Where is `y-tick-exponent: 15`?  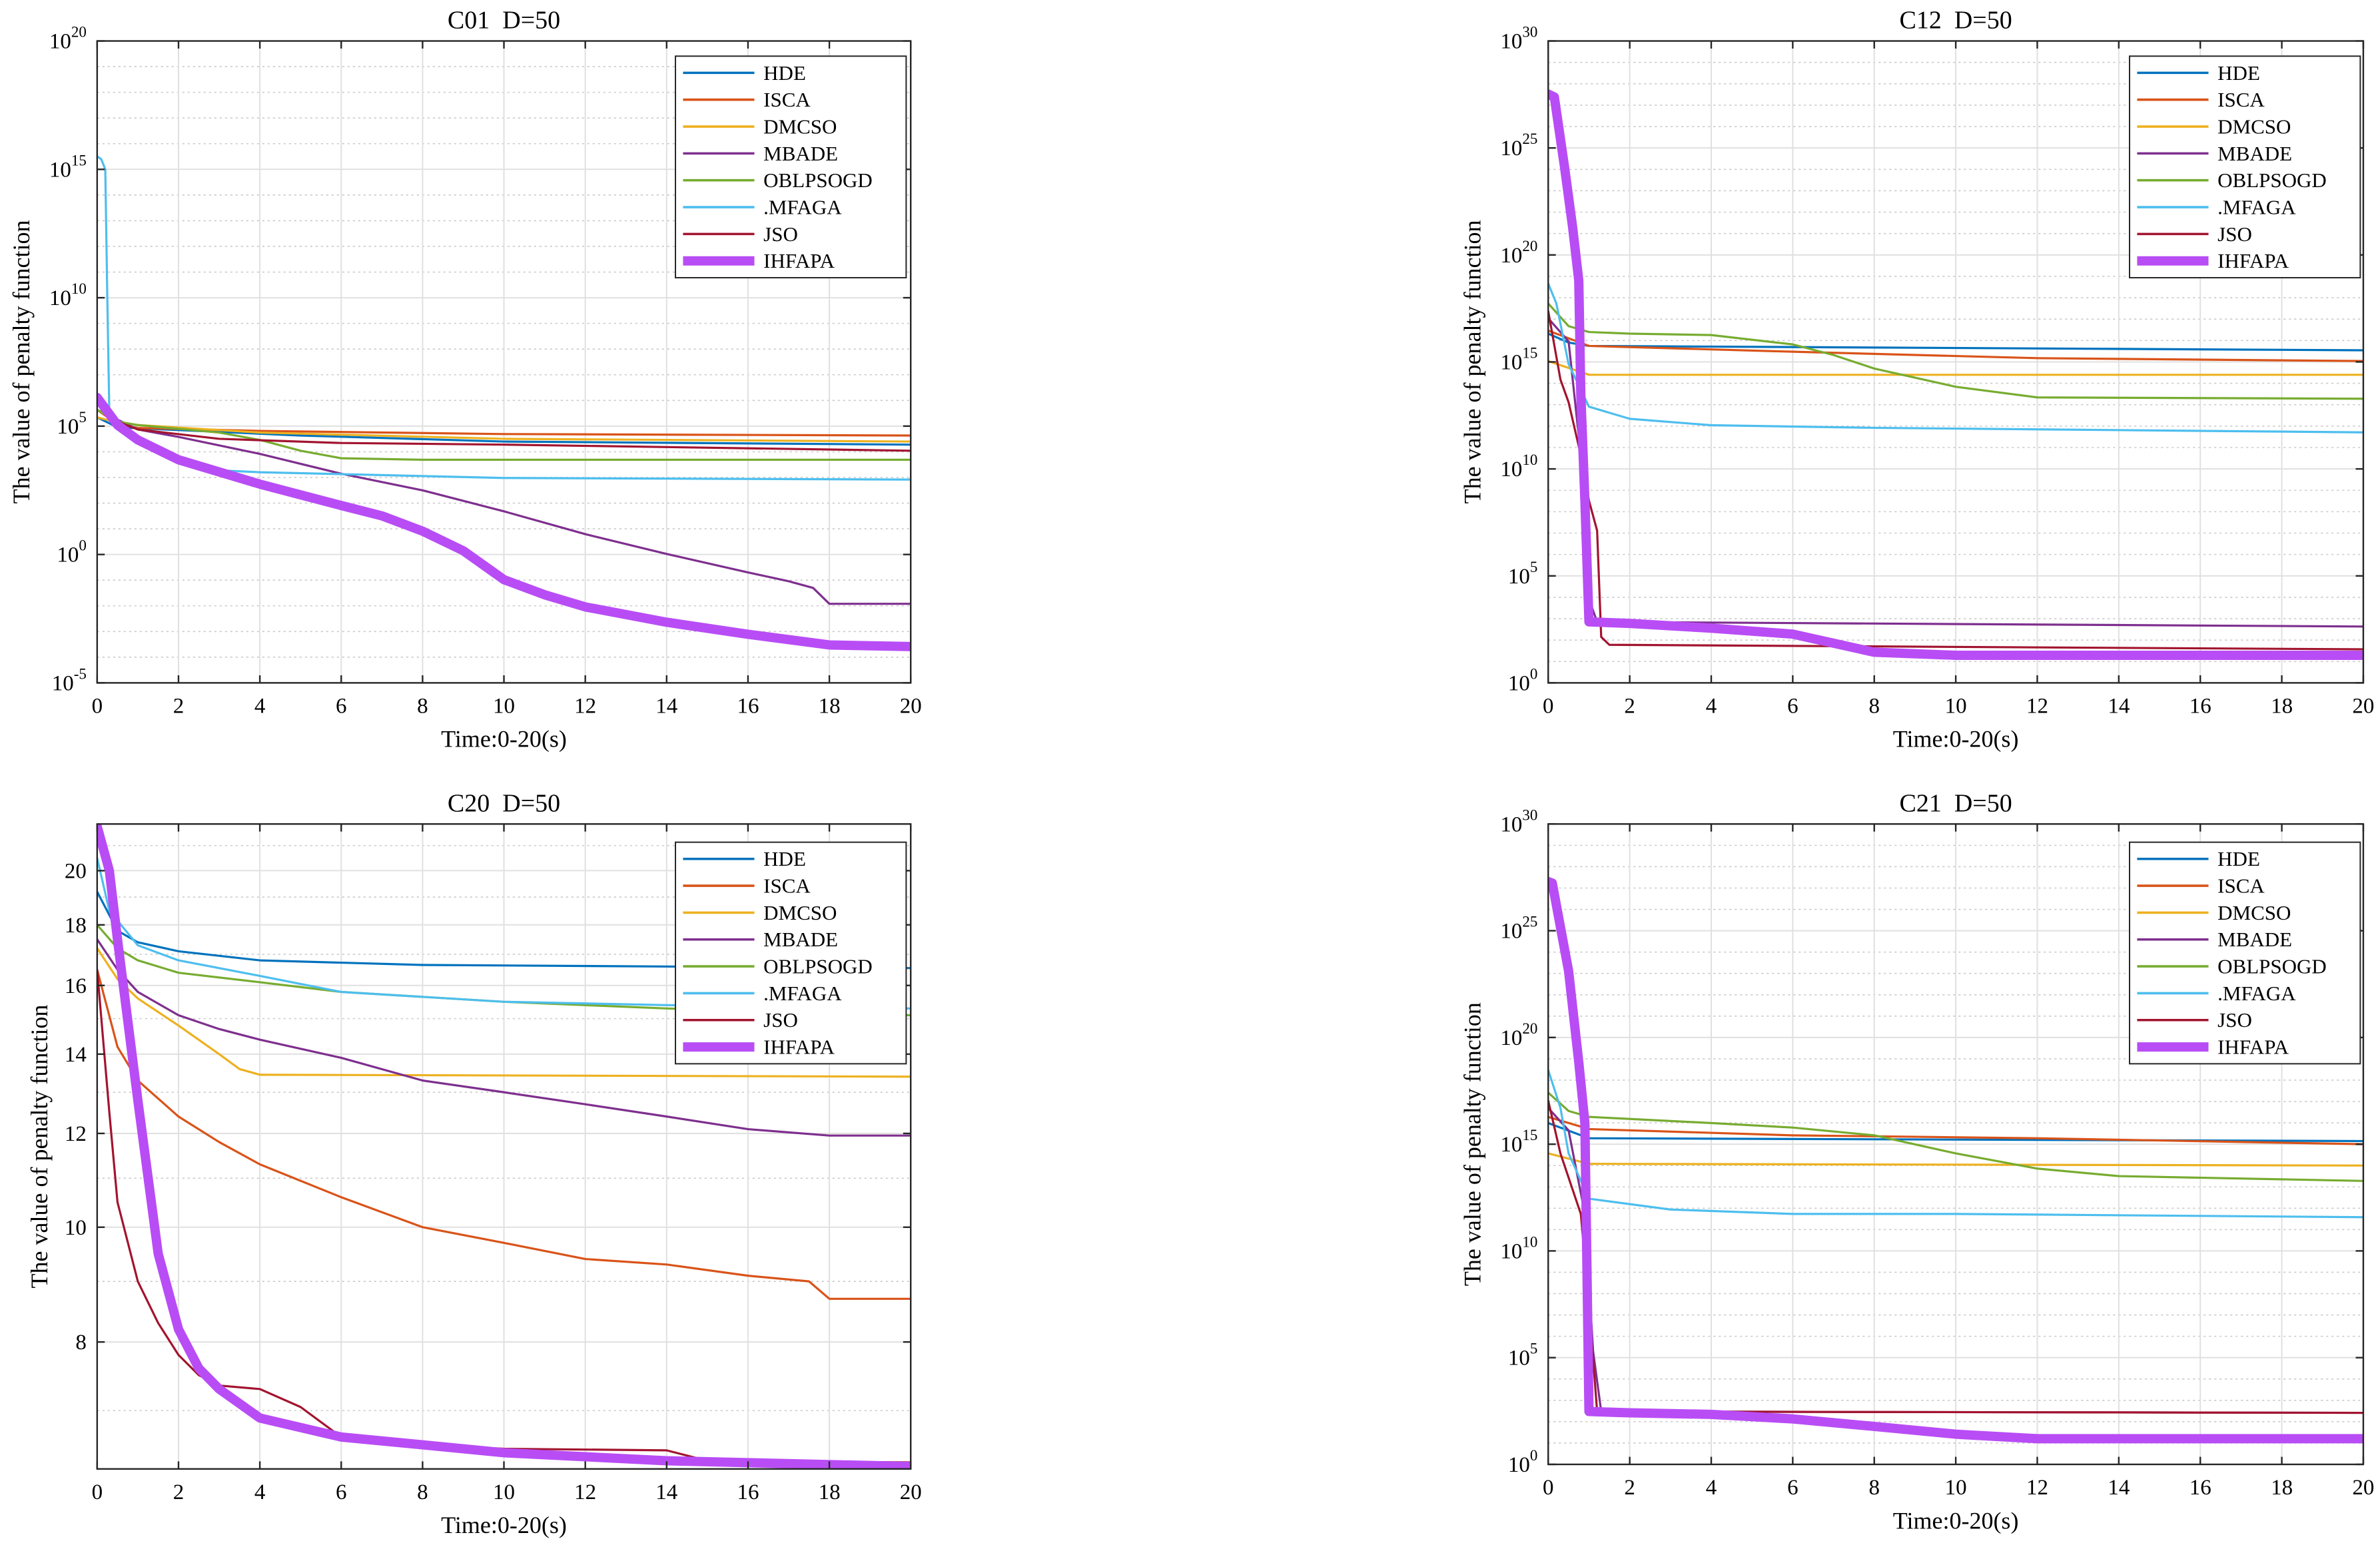
y-tick-exponent: 15 is located at coordinates (1529, 1135).